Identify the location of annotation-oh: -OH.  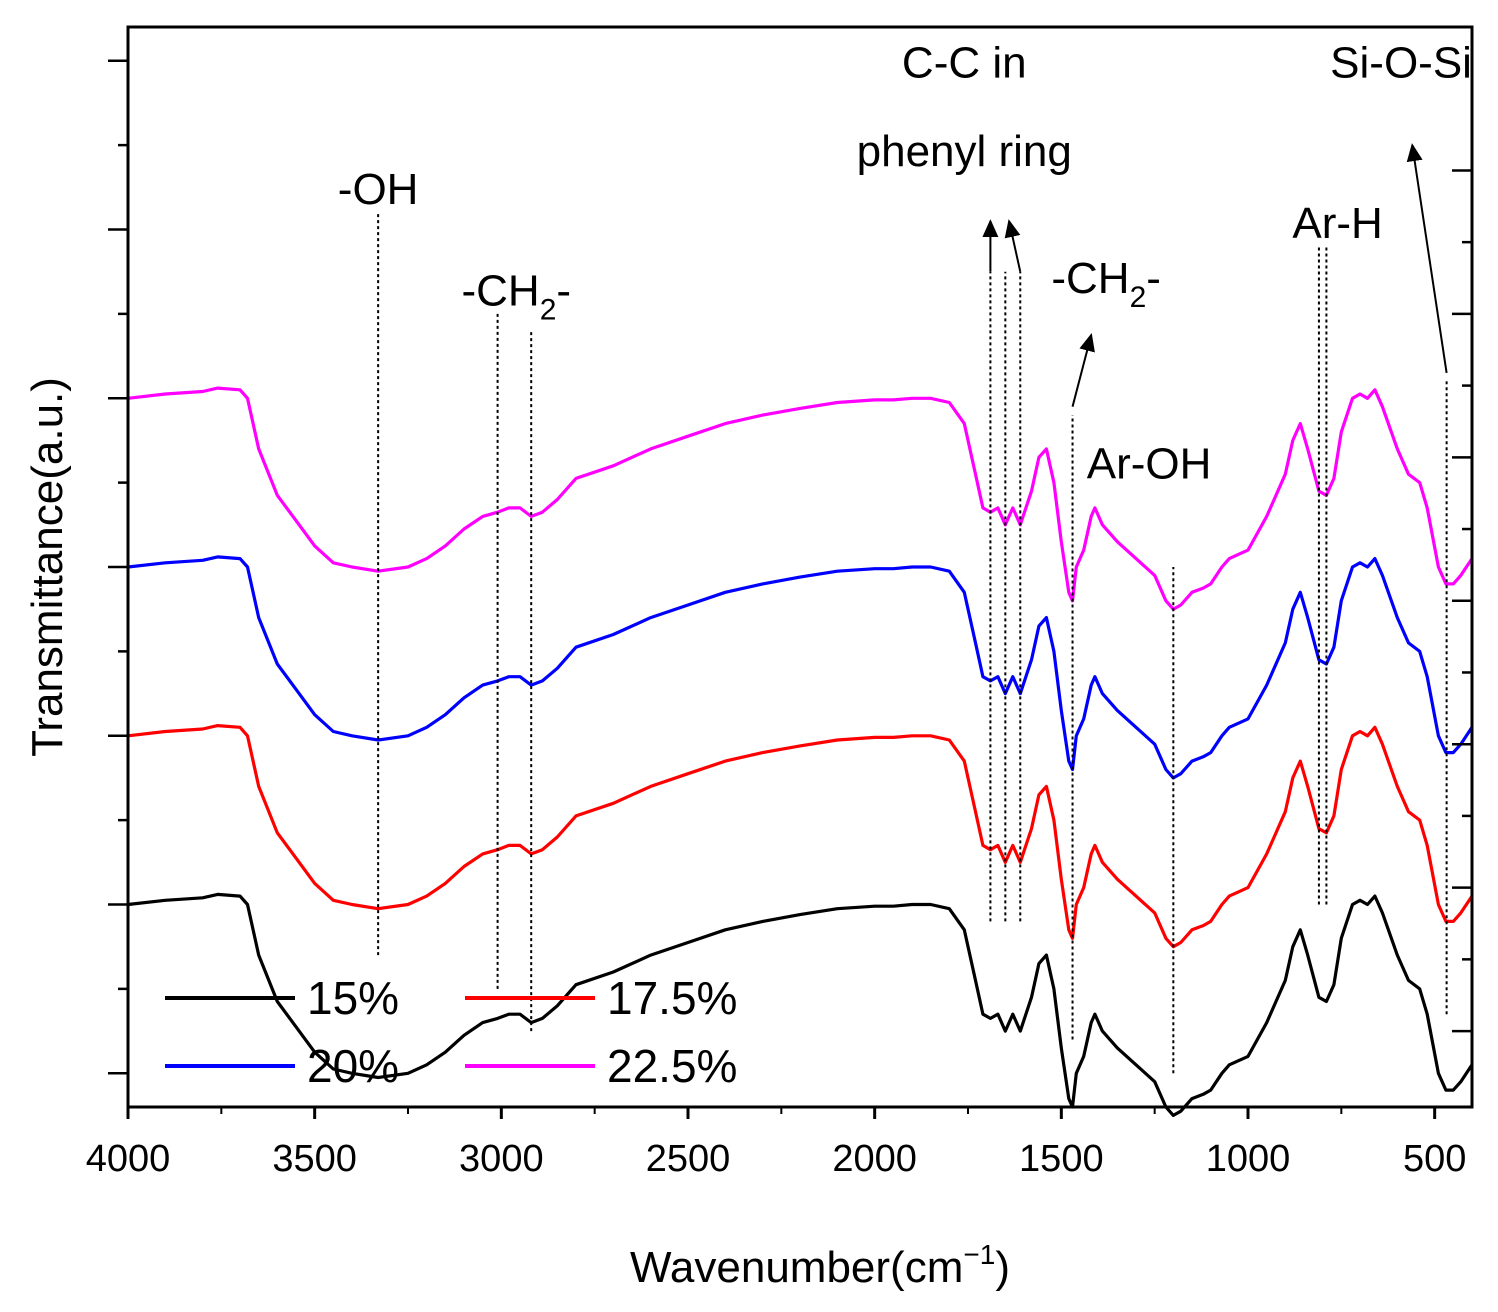
(378, 189).